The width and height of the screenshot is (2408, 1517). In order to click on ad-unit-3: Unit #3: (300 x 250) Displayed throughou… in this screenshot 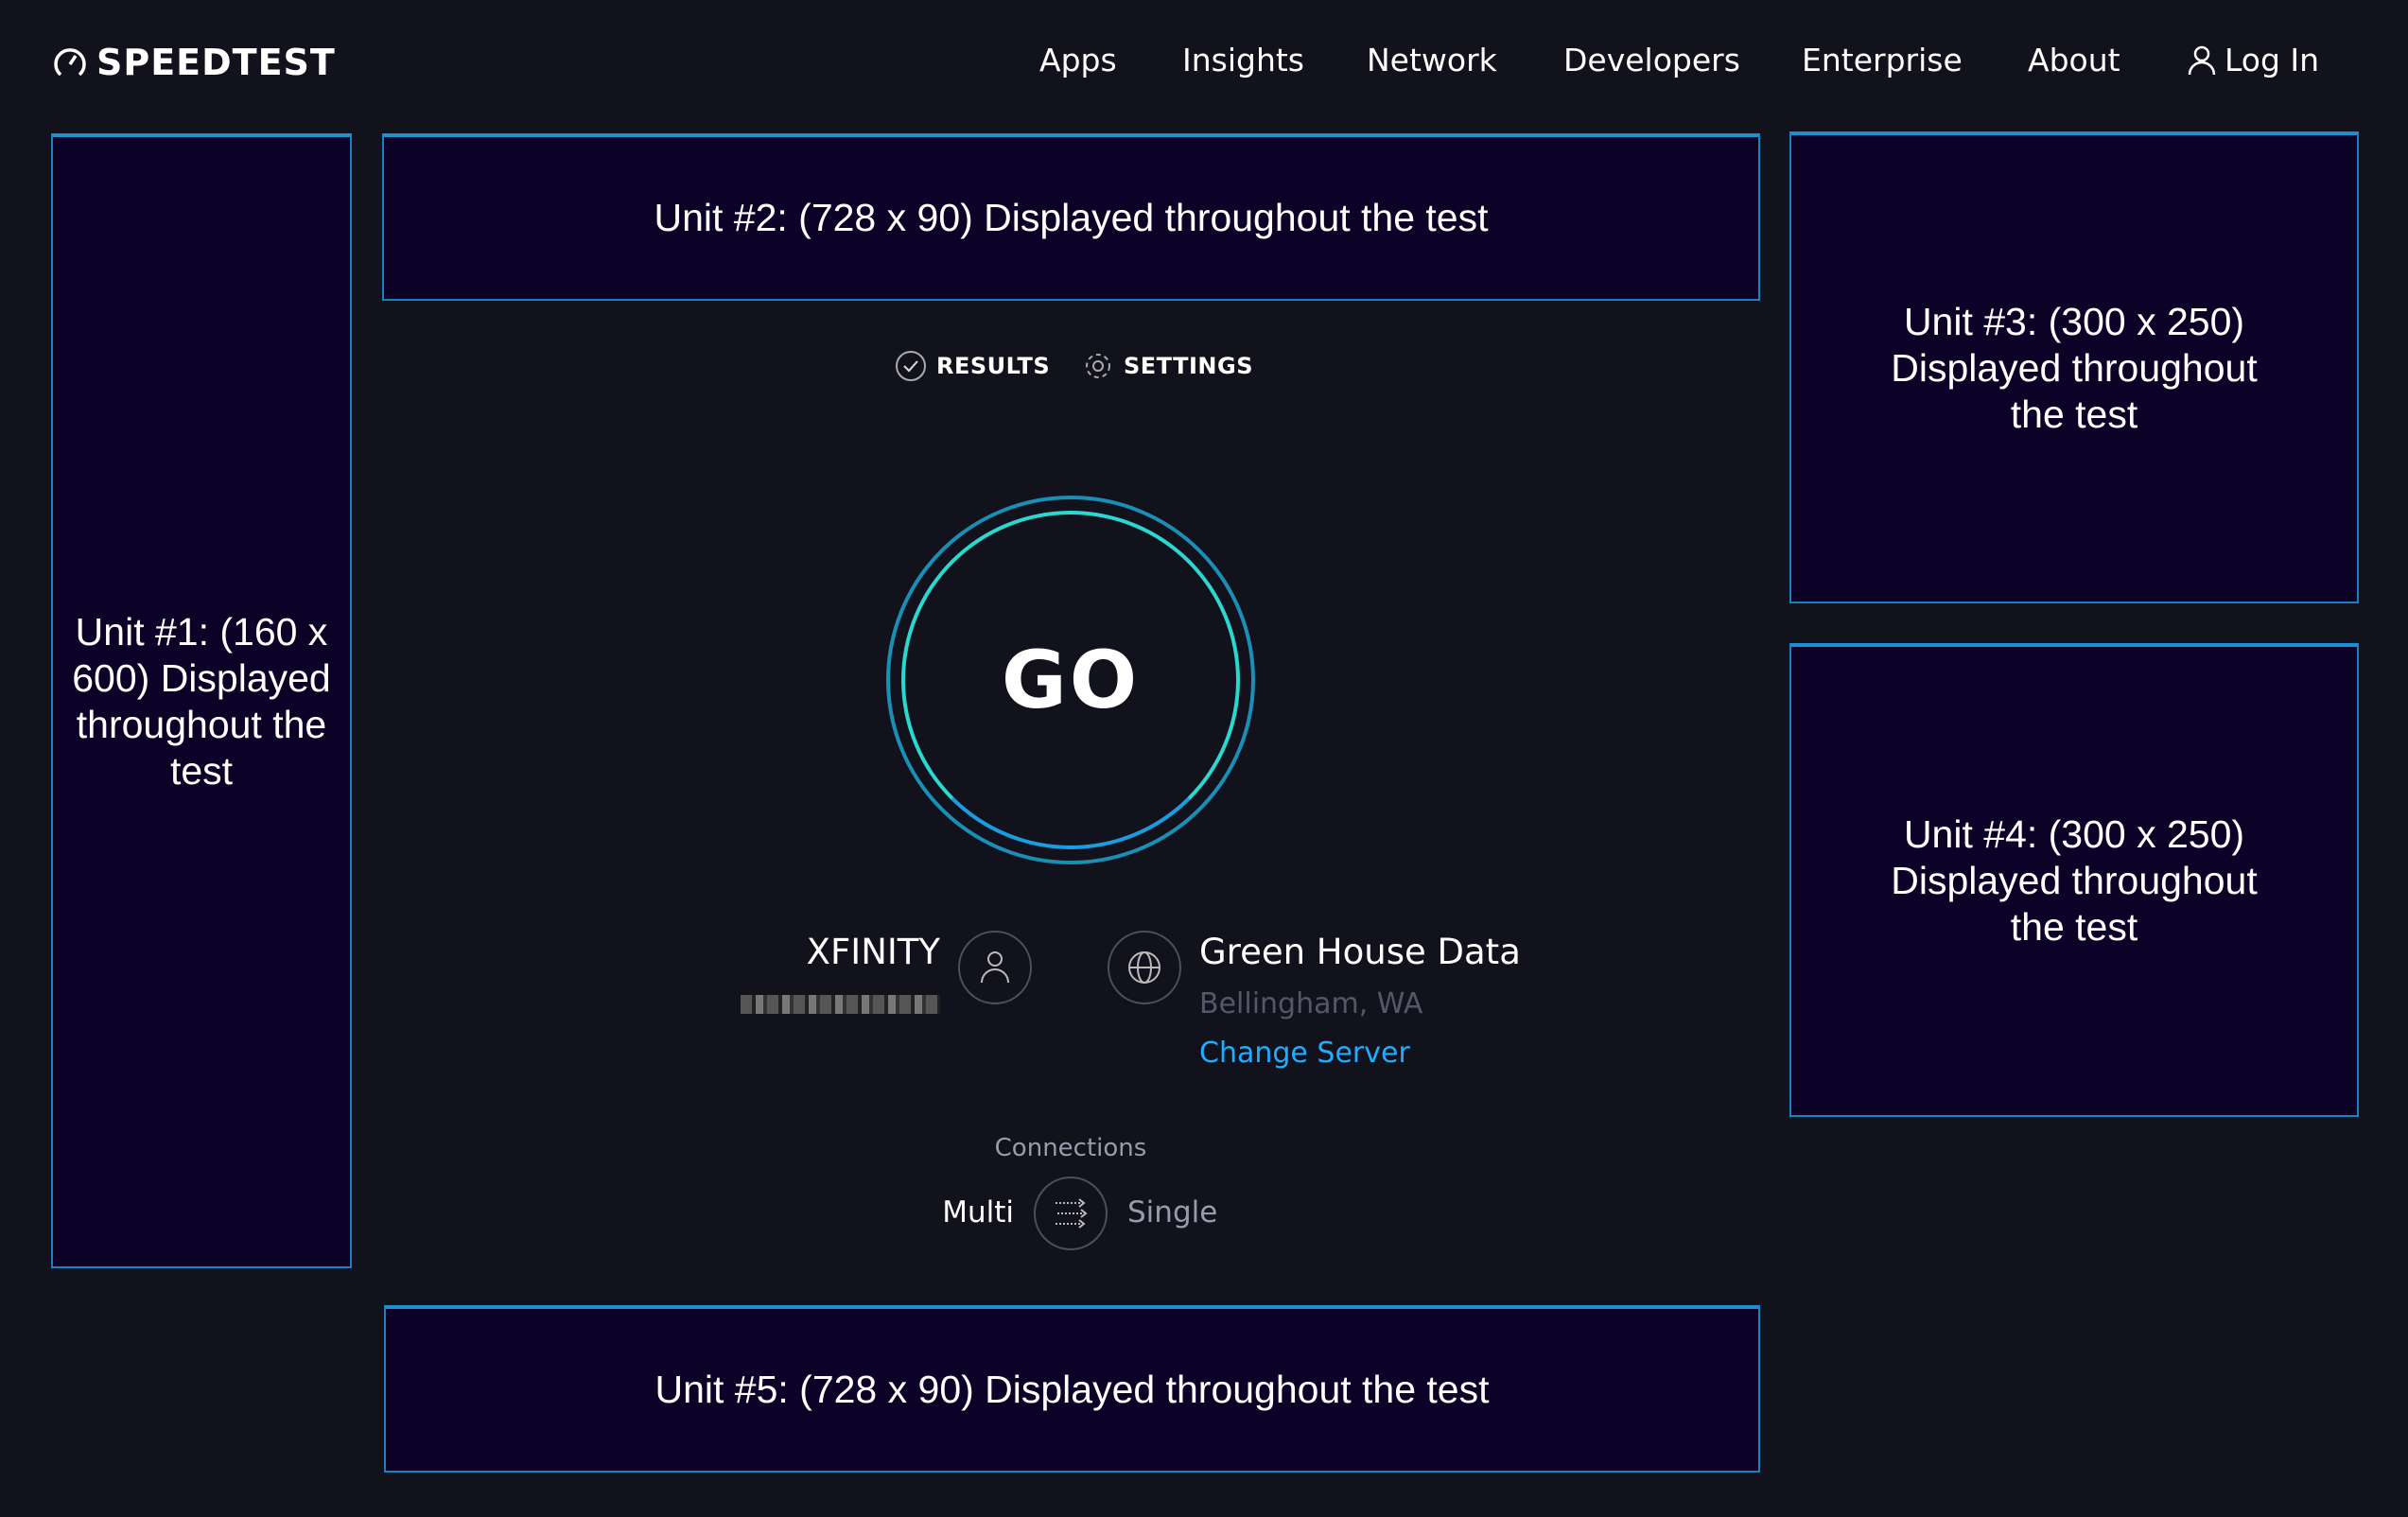, I will do `click(2074, 367)`.